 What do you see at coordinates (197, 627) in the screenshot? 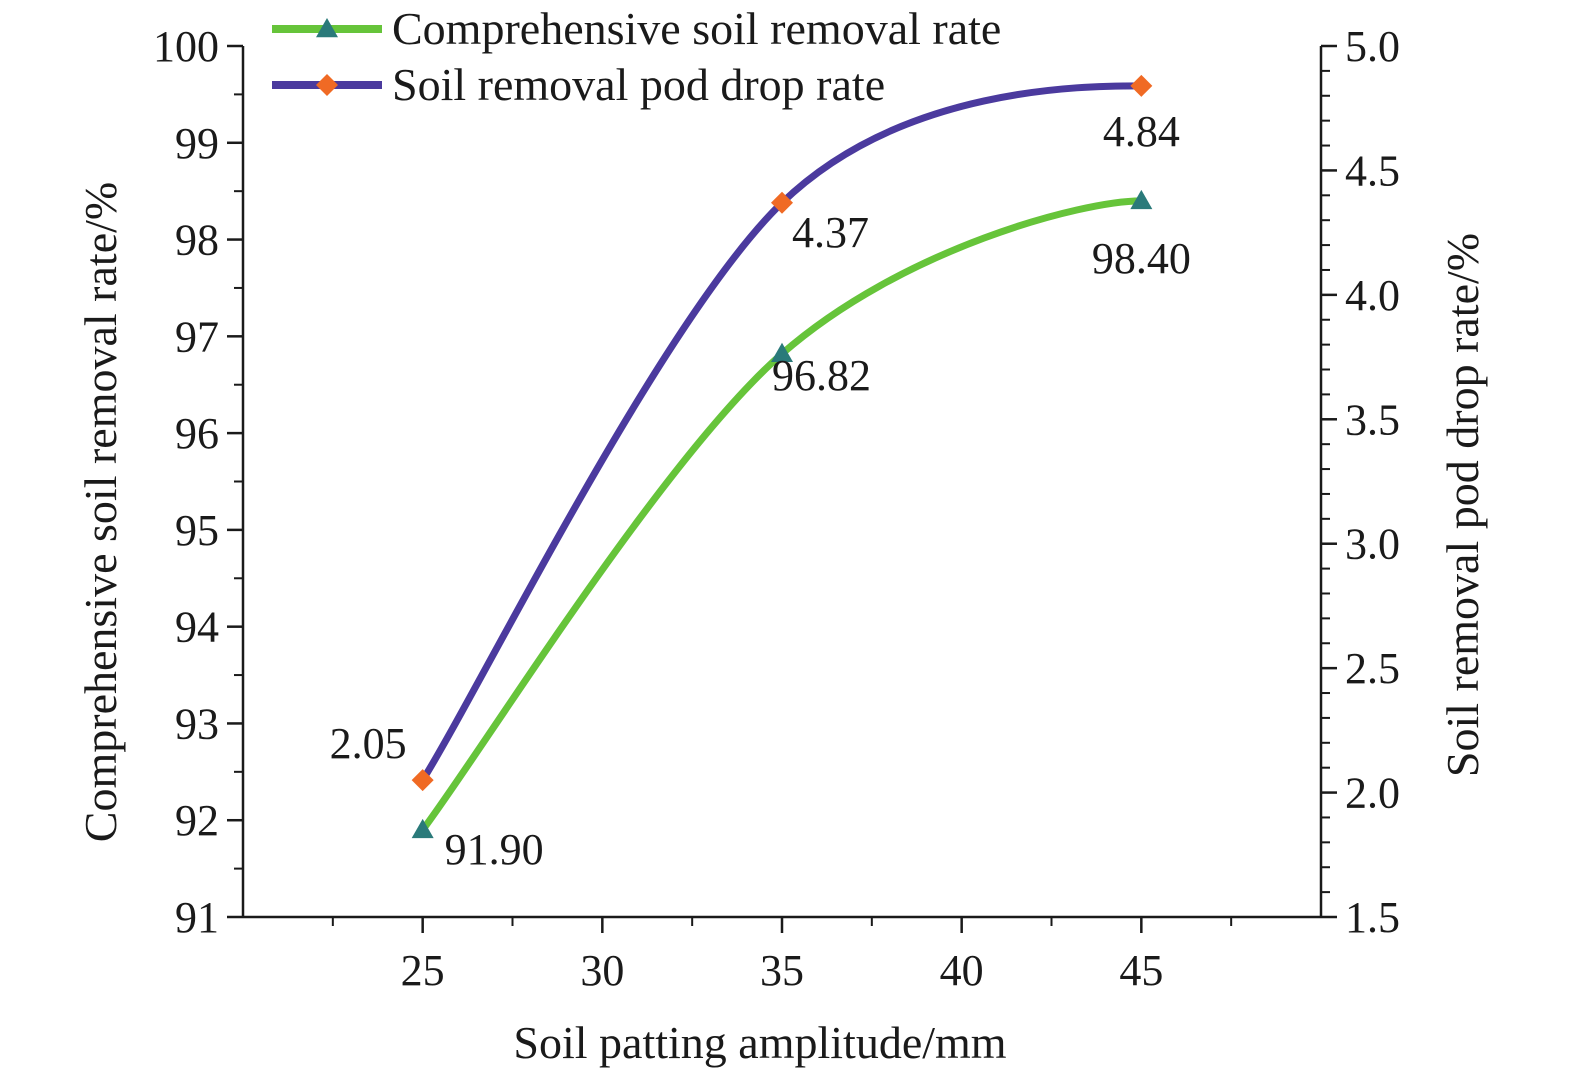
I see `left-y-tick-label: 94` at bounding box center [197, 627].